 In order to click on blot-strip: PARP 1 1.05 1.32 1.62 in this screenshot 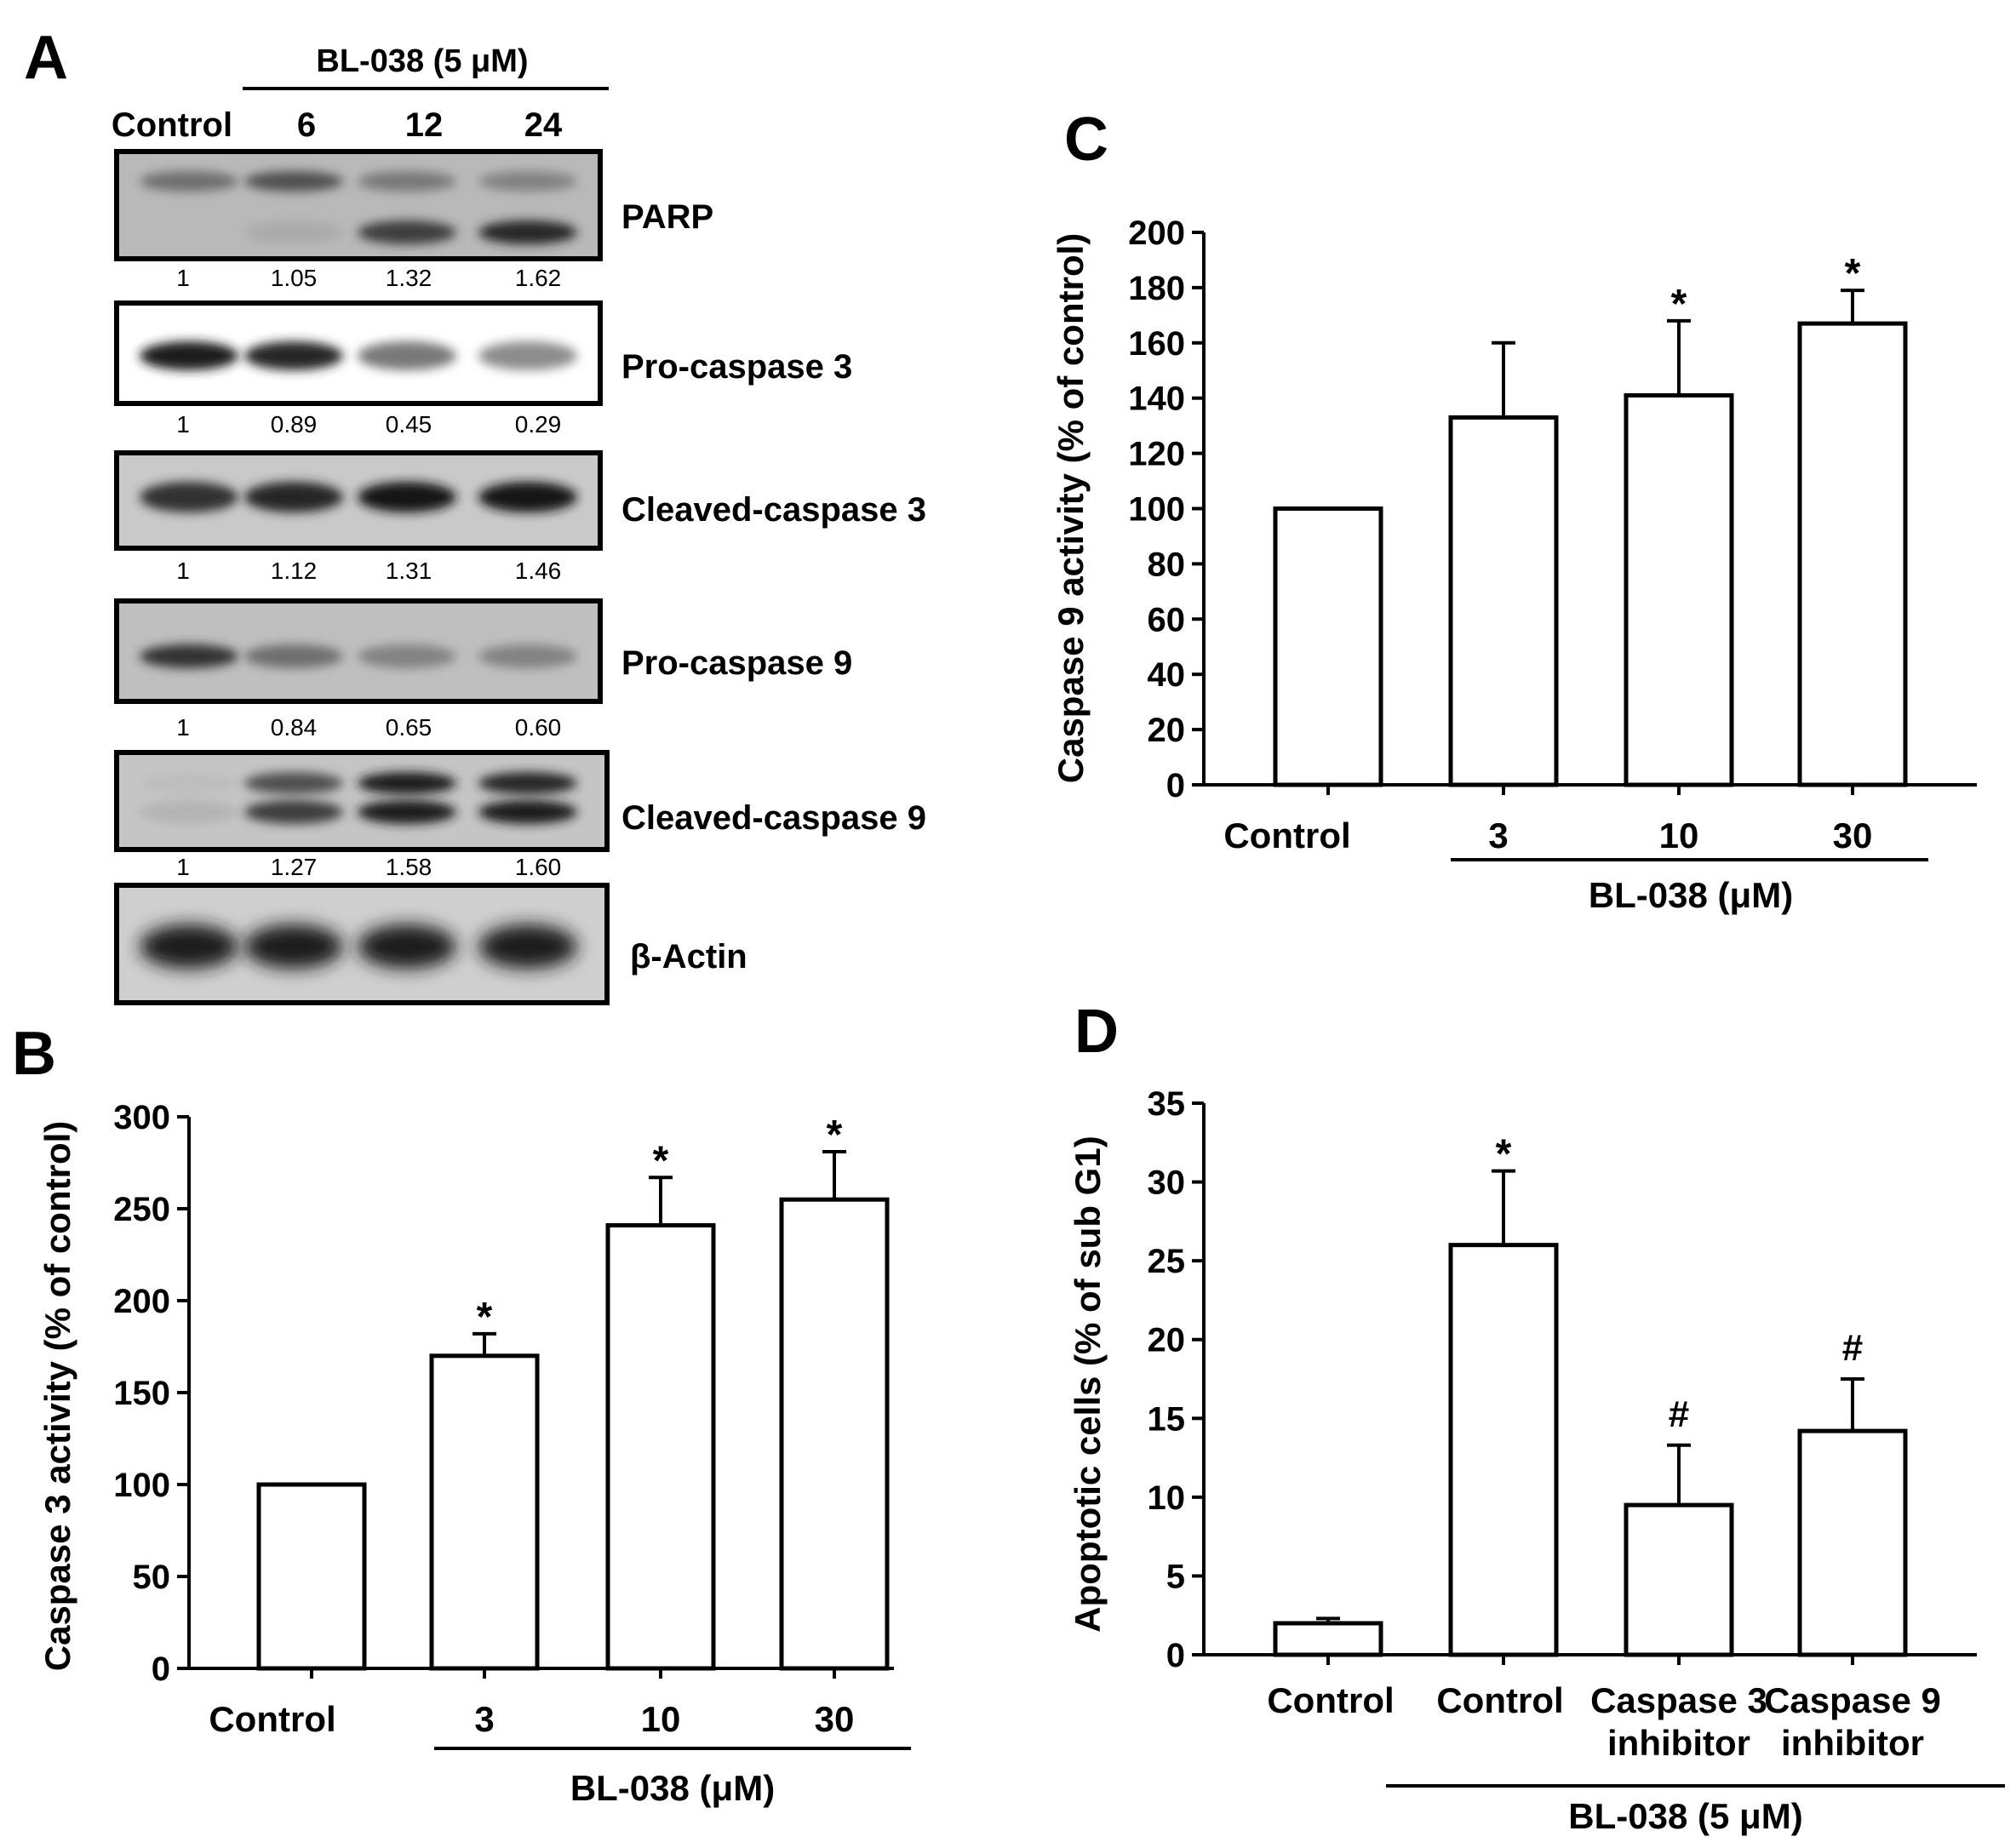, I will do `click(413, 220)`.